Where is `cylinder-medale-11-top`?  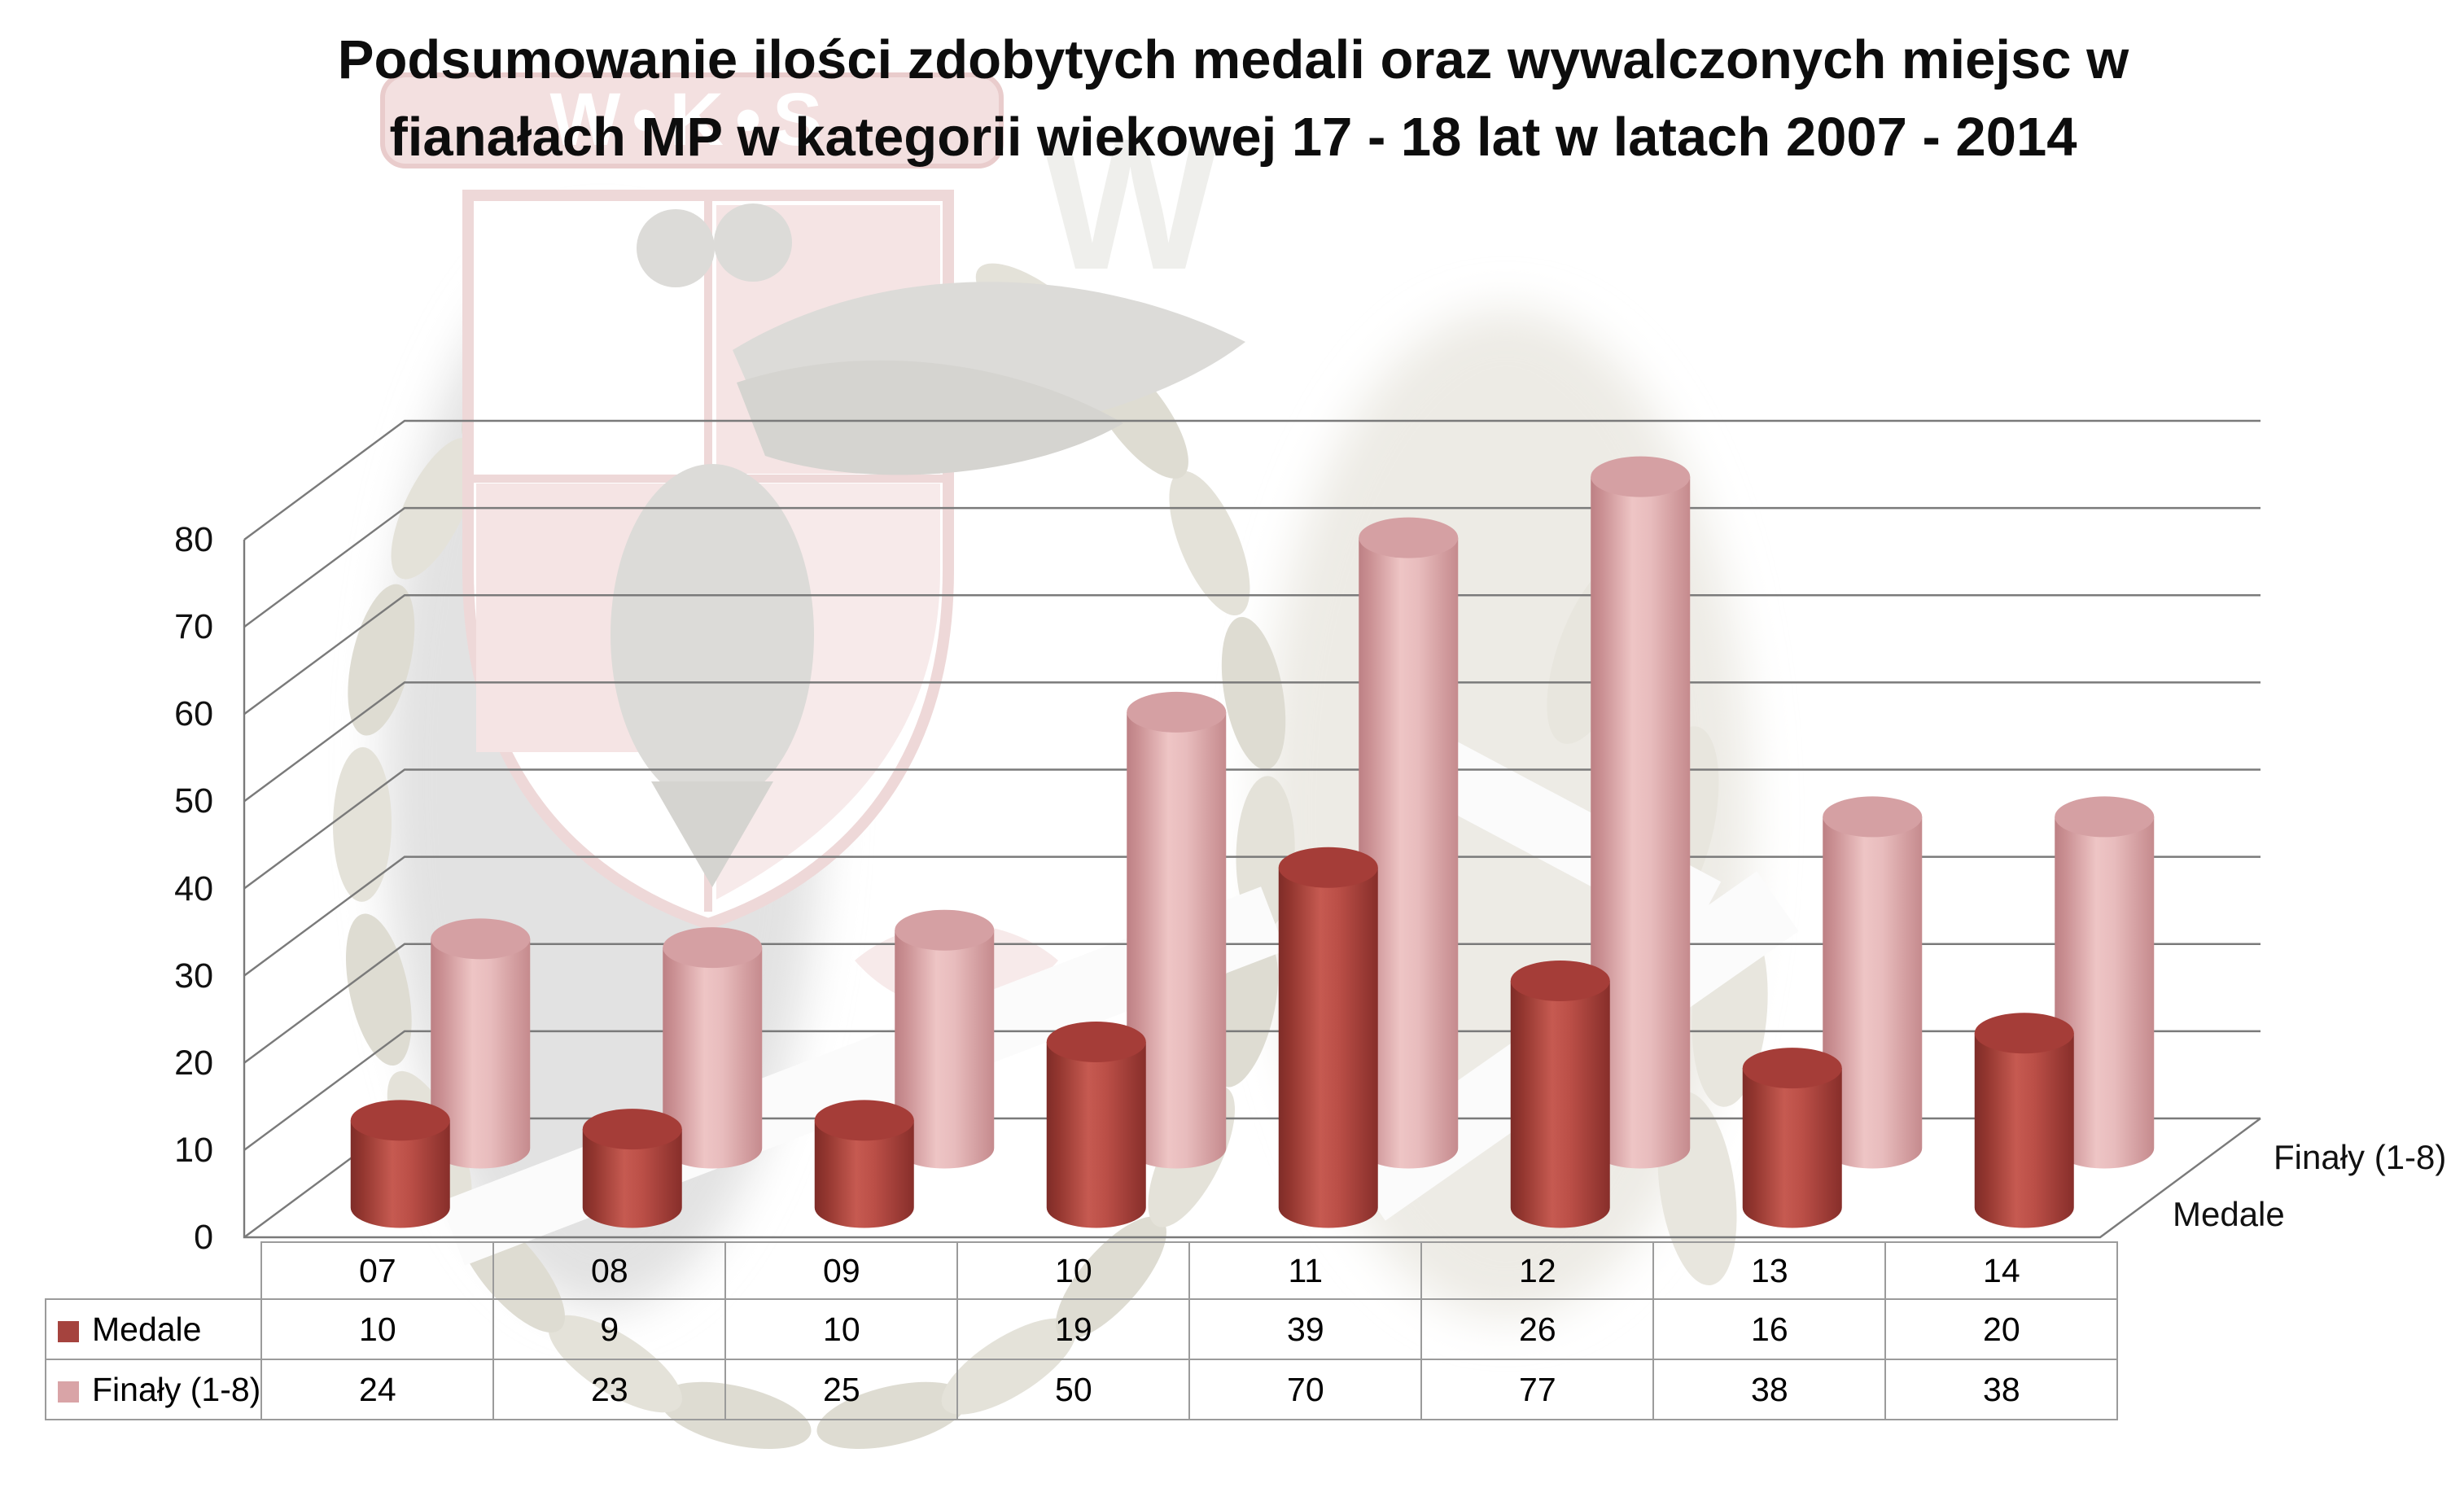
cylinder-medale-11-top is located at coordinates (1328, 867).